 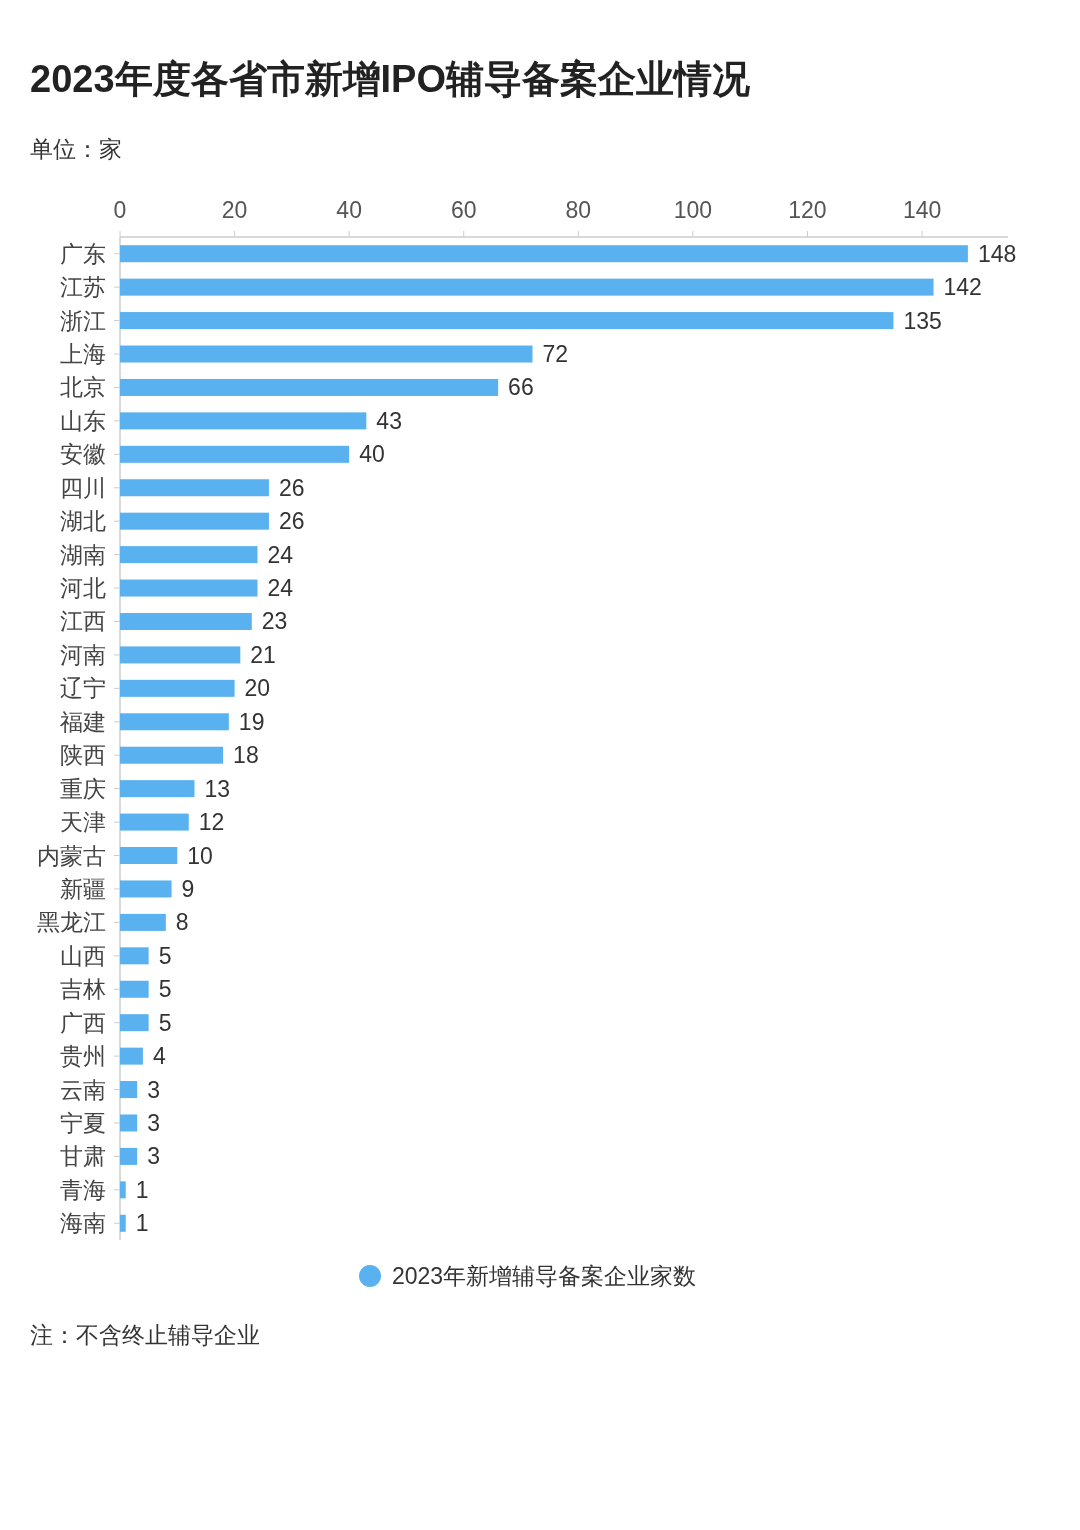 I want to click on y-tick-label: 四川, so click(x=83, y=487).